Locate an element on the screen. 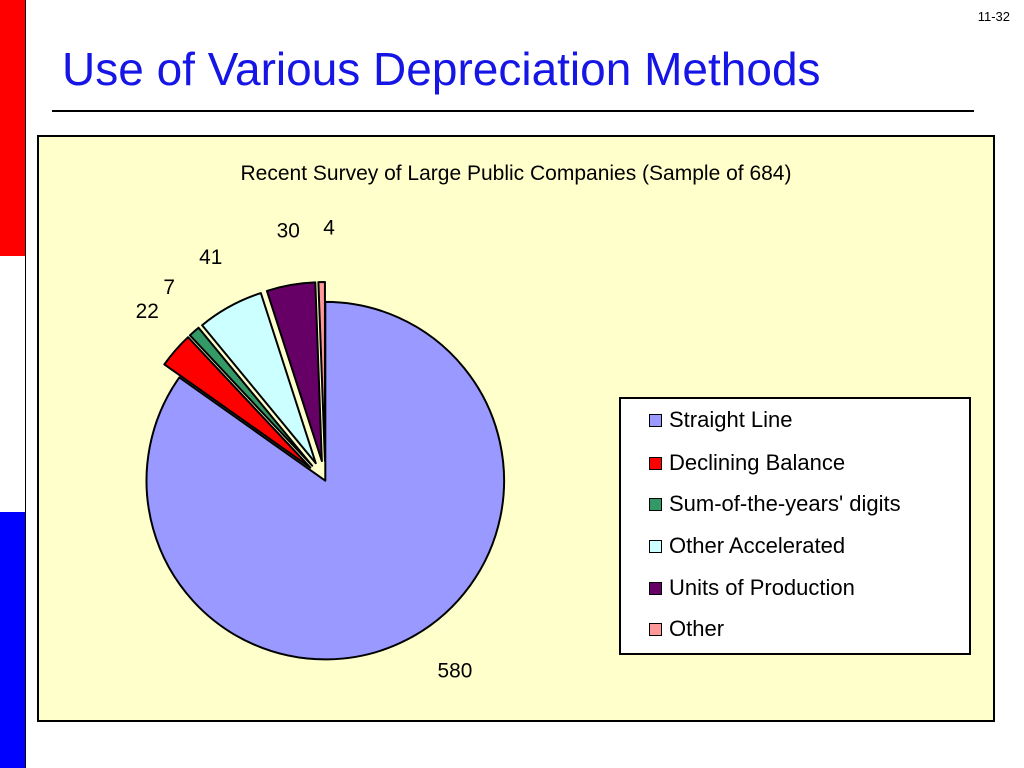 Image resolution: width=1024 pixels, height=768 pixels. legend-item-sum-of-years-digits: Sum-of-the-years' digits is located at coordinates (775, 504).